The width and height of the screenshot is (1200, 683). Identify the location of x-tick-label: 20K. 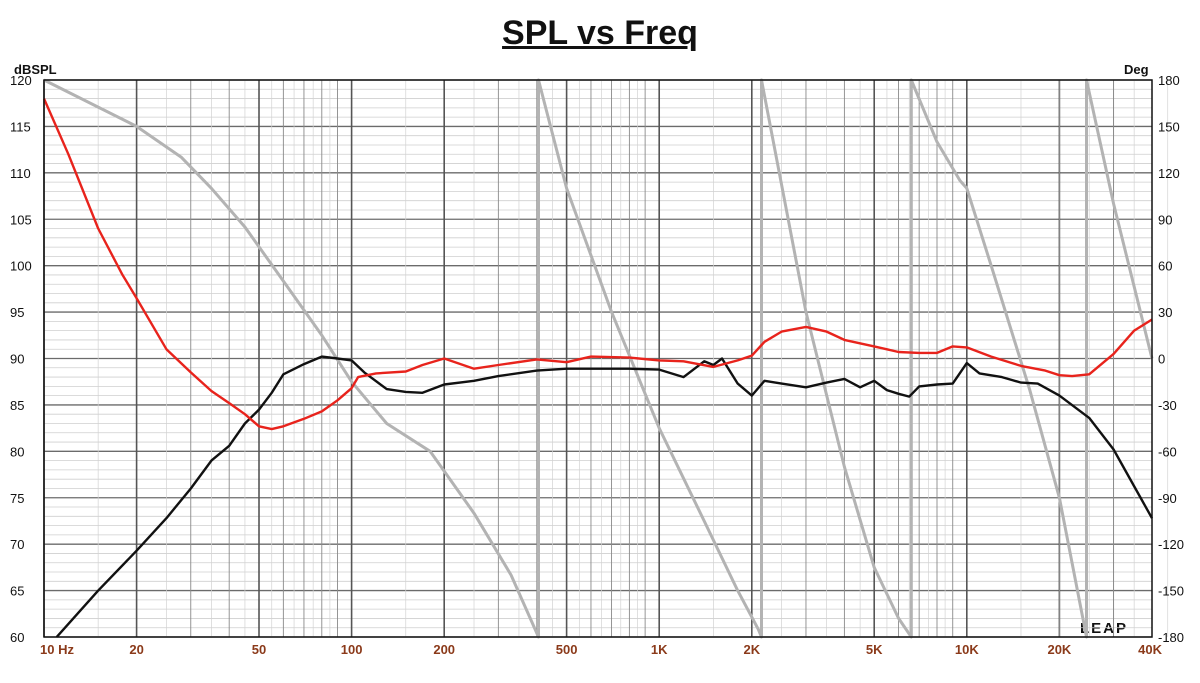
(1059, 649).